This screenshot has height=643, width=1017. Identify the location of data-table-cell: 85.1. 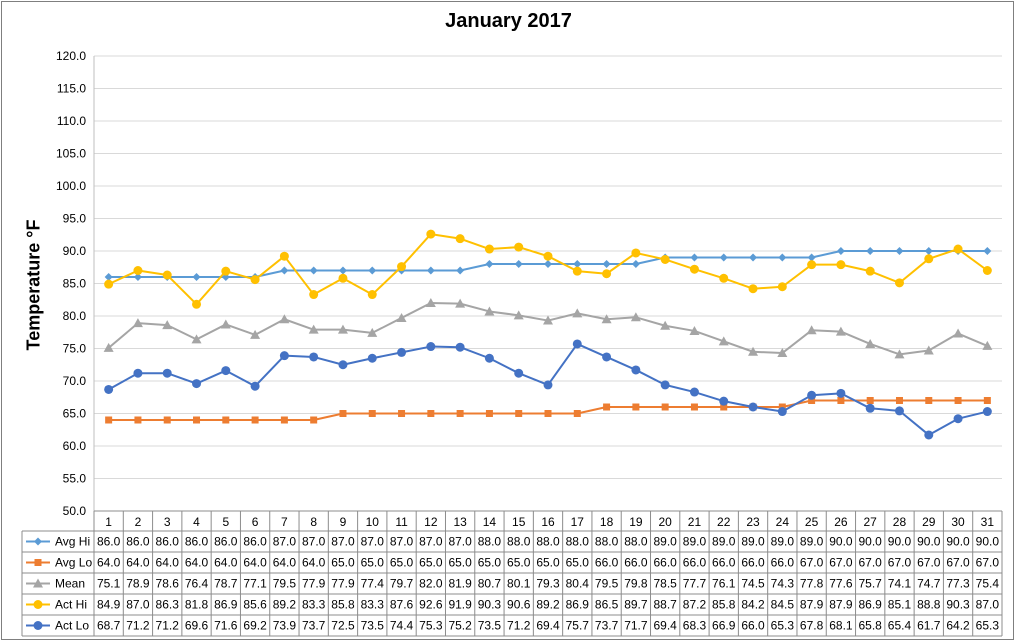
(900, 605).